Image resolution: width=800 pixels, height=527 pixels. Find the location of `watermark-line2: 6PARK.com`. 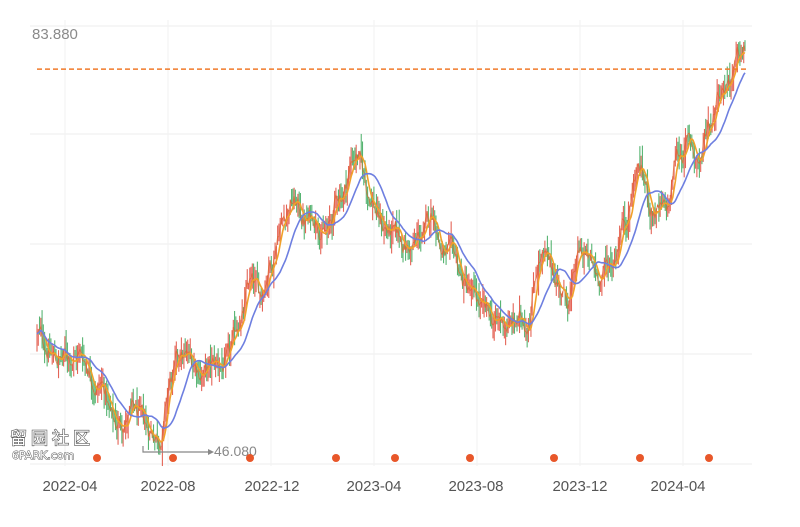

watermark-line2: 6PARK.com is located at coordinates (43, 455).